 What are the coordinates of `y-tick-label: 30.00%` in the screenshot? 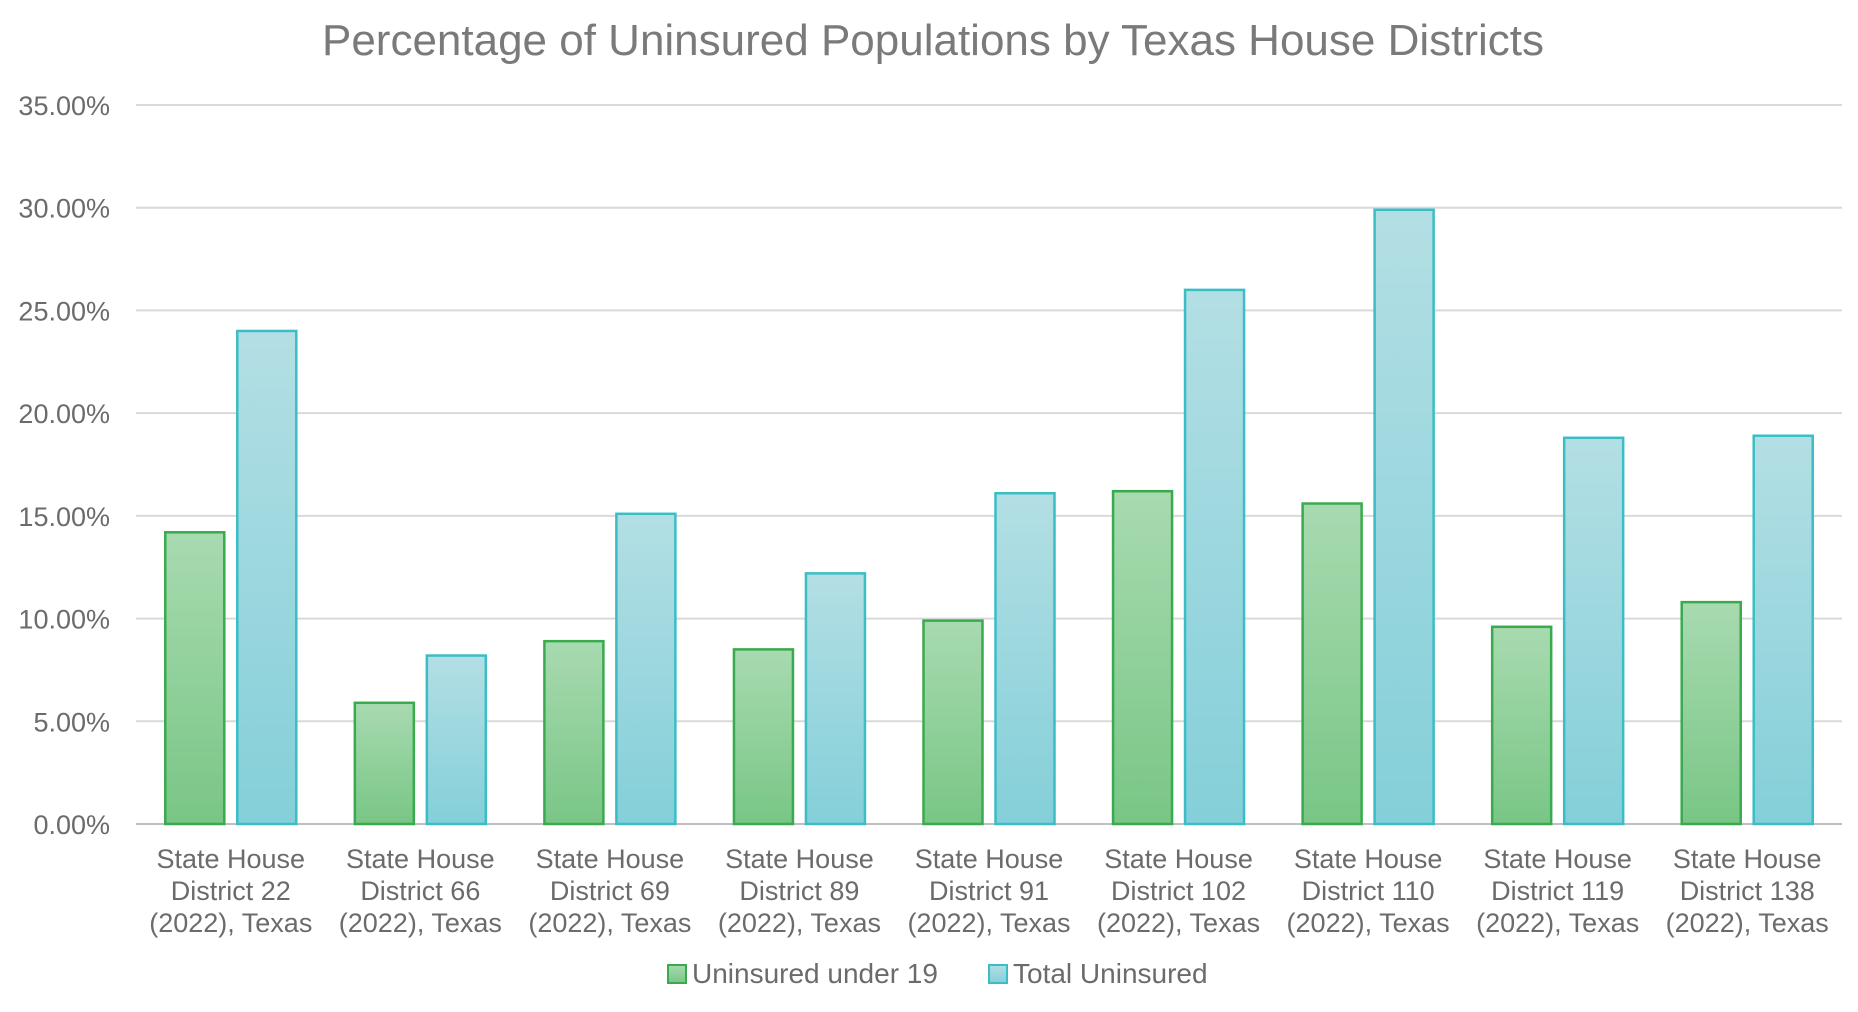 It's located at (64, 209).